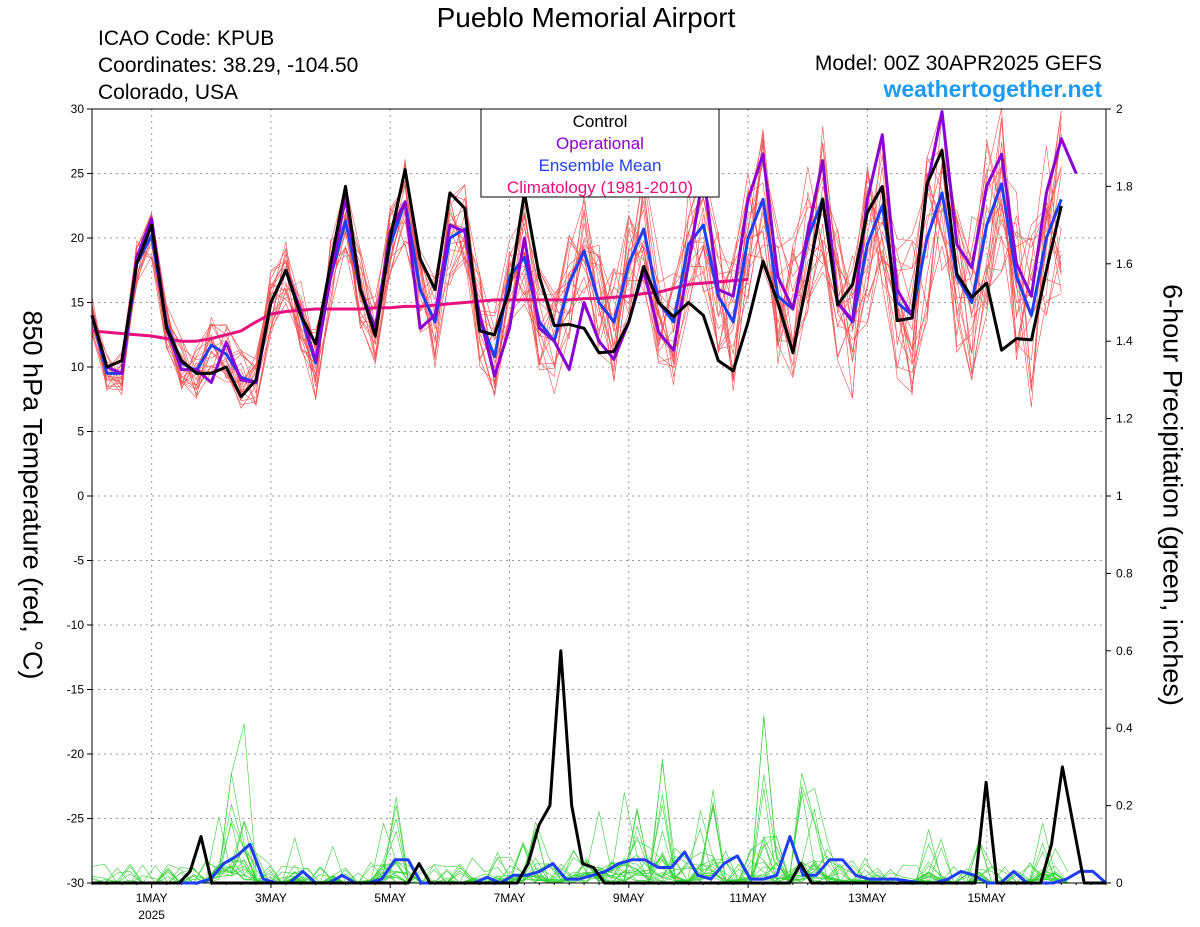  Describe the element at coordinates (867, 898) in the screenshot. I see `x-tick-label: 13MAY` at that location.